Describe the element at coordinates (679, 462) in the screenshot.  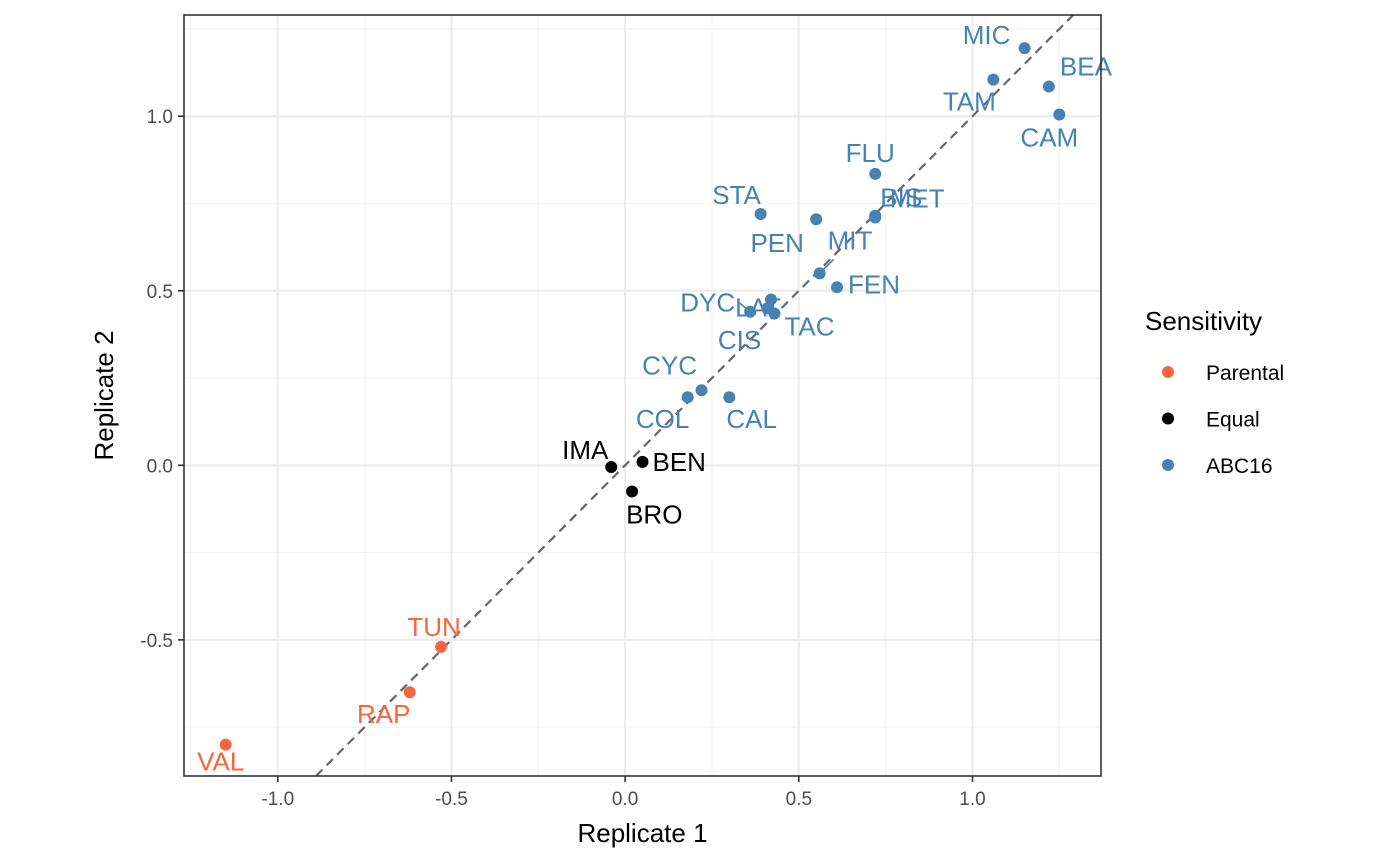
I see `label-ben: BEN` at that location.